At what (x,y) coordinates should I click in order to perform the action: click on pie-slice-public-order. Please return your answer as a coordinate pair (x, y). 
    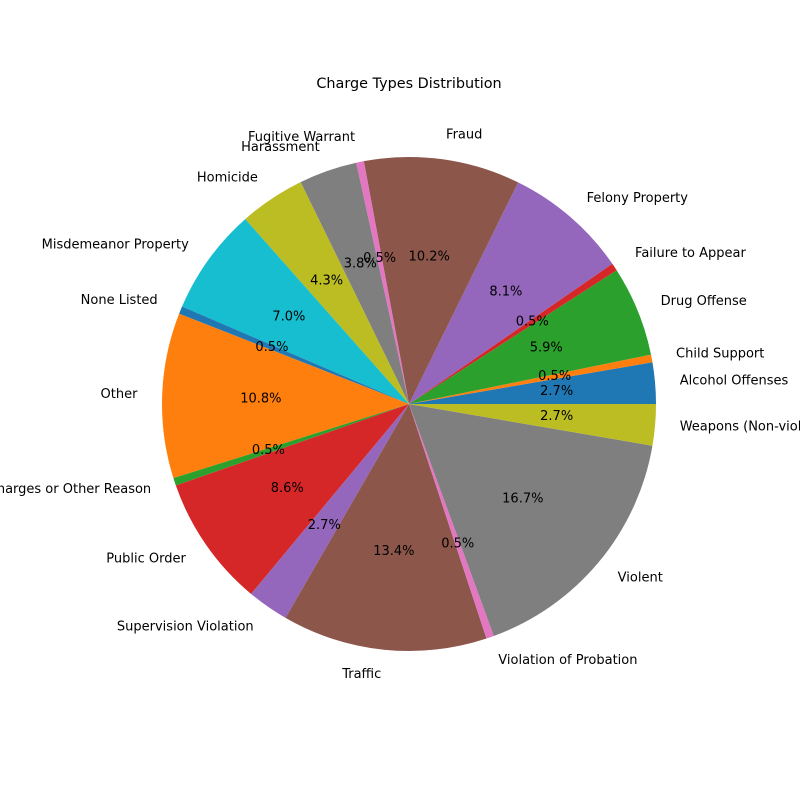
    Looking at the image, I should click on (292, 499).